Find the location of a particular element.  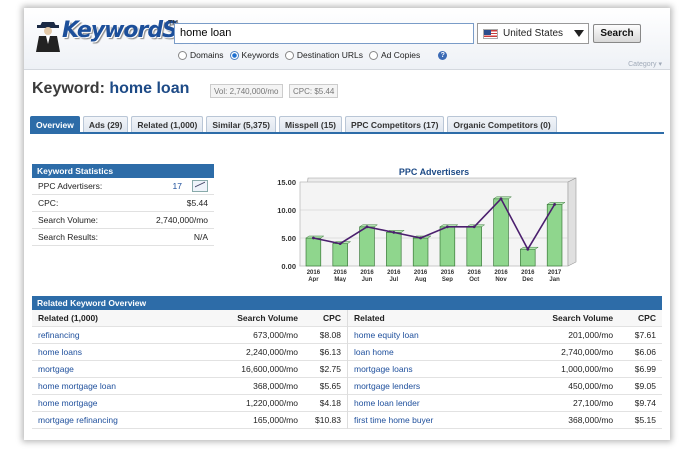

column-header: Related (1,000) is located at coordinates (68, 318).